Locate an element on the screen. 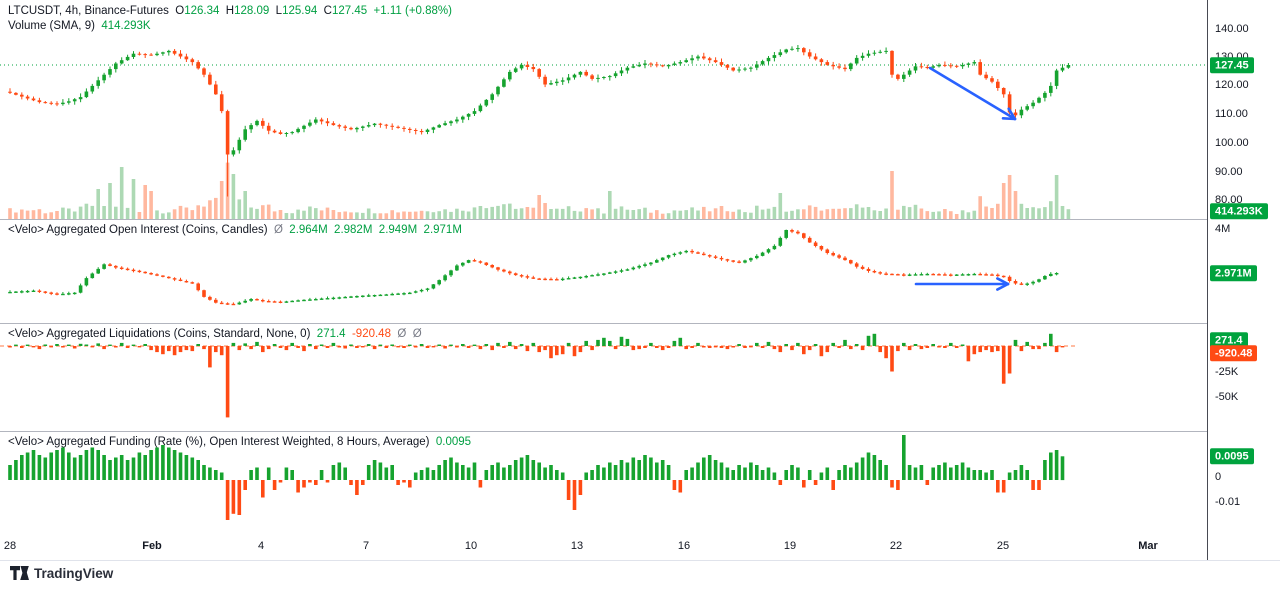 Image resolution: width=1280 pixels, height=590 pixels. tradingview-logo-text: TradingView is located at coordinates (74, 573).